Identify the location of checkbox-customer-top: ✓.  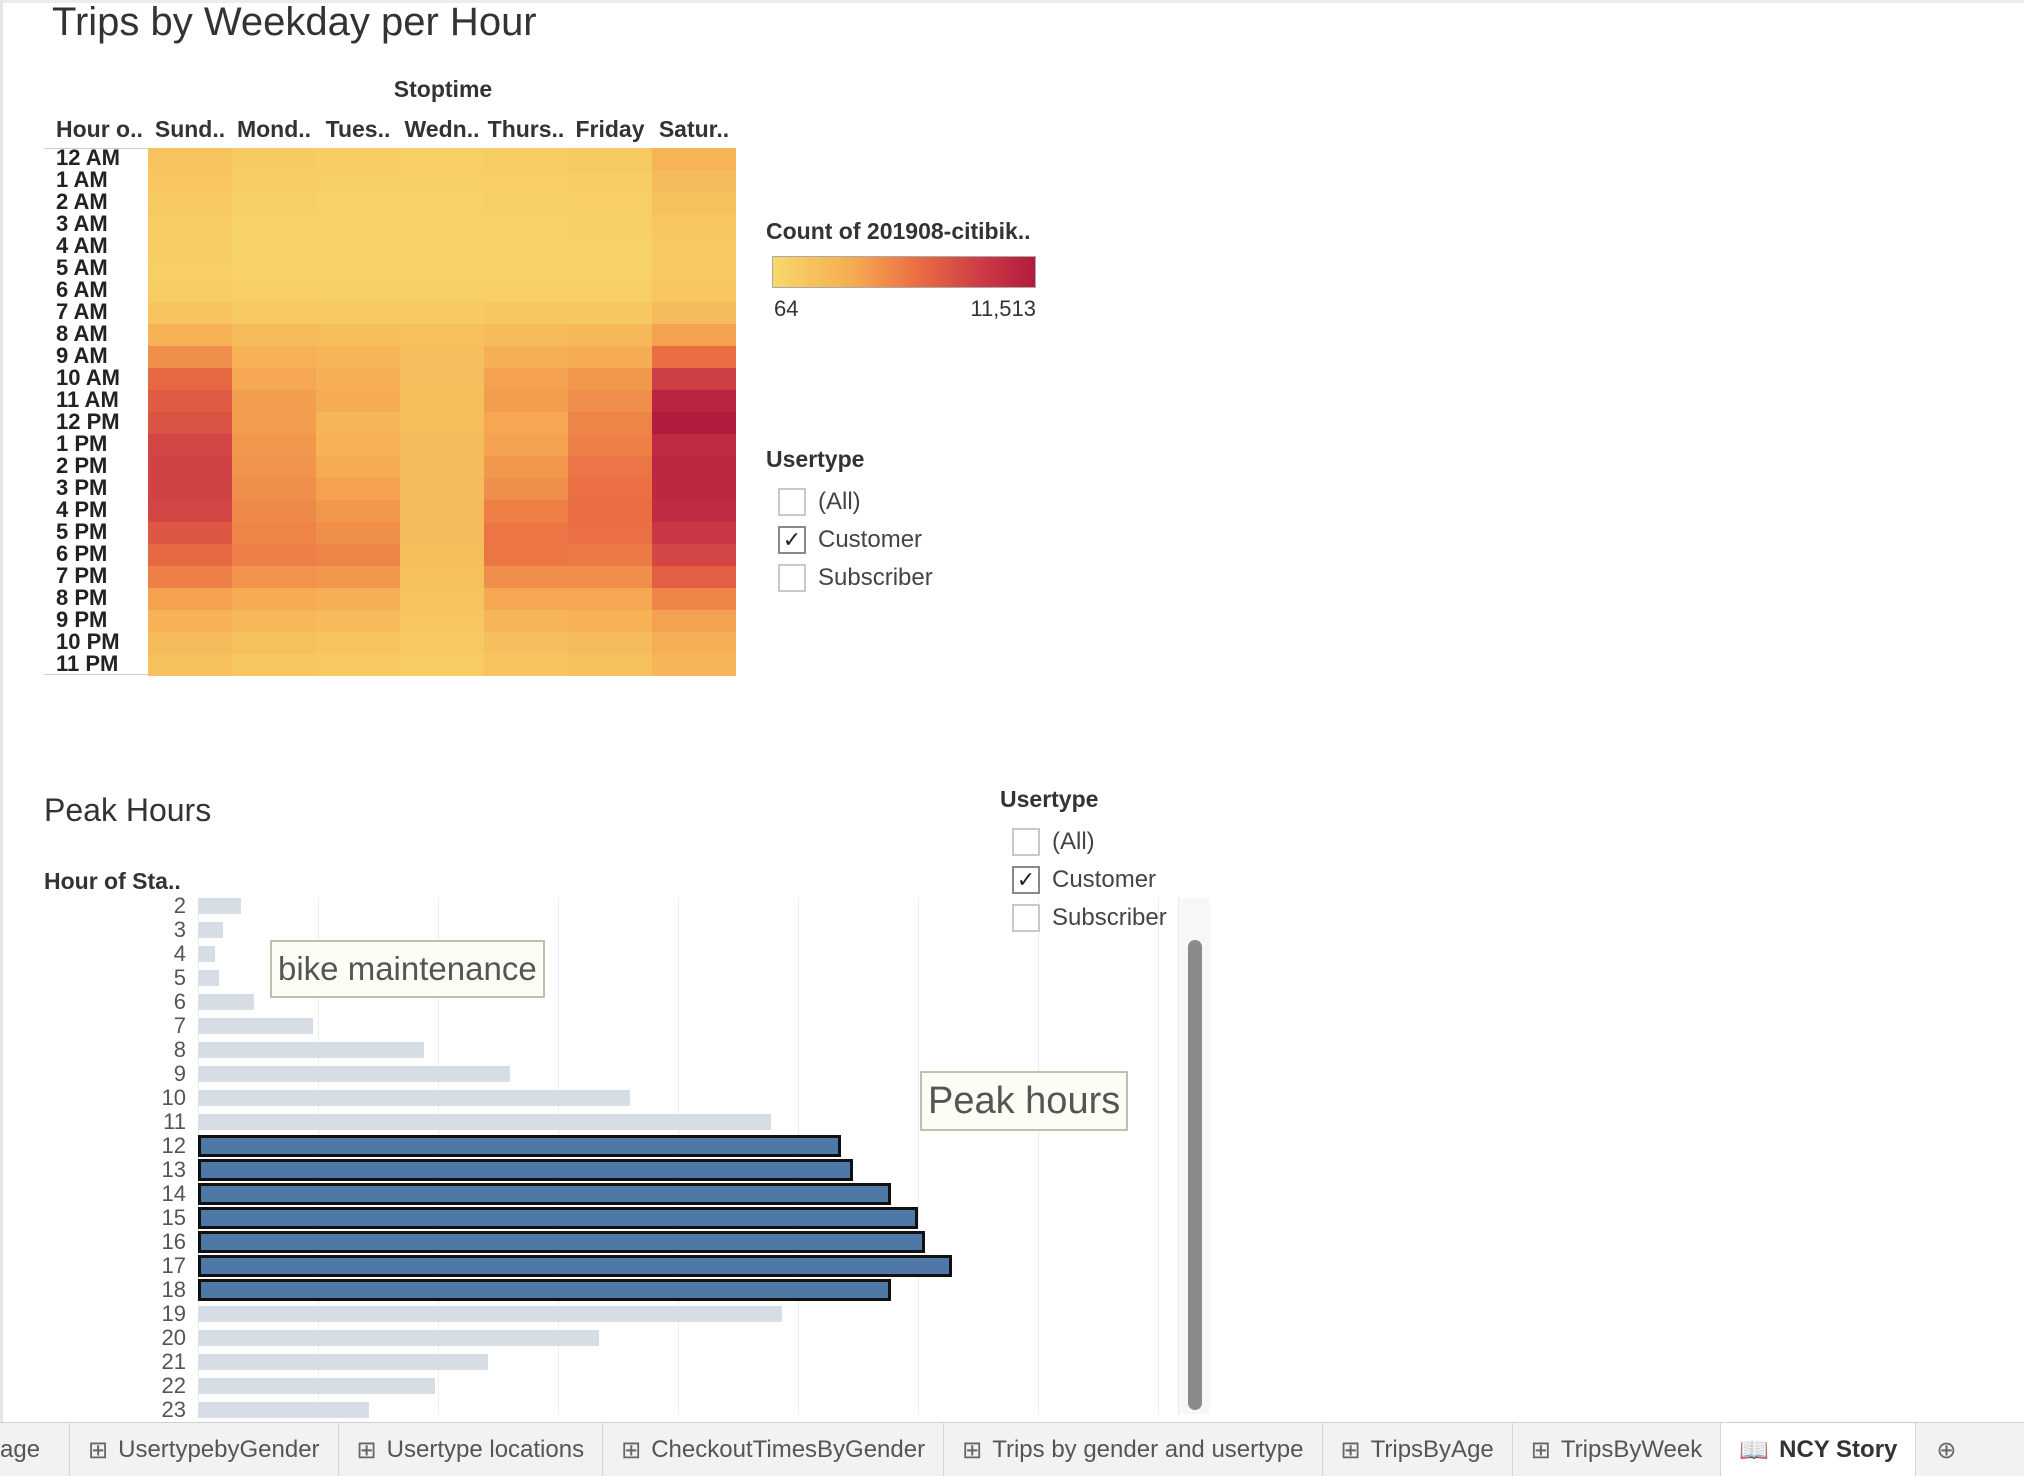
(792, 540).